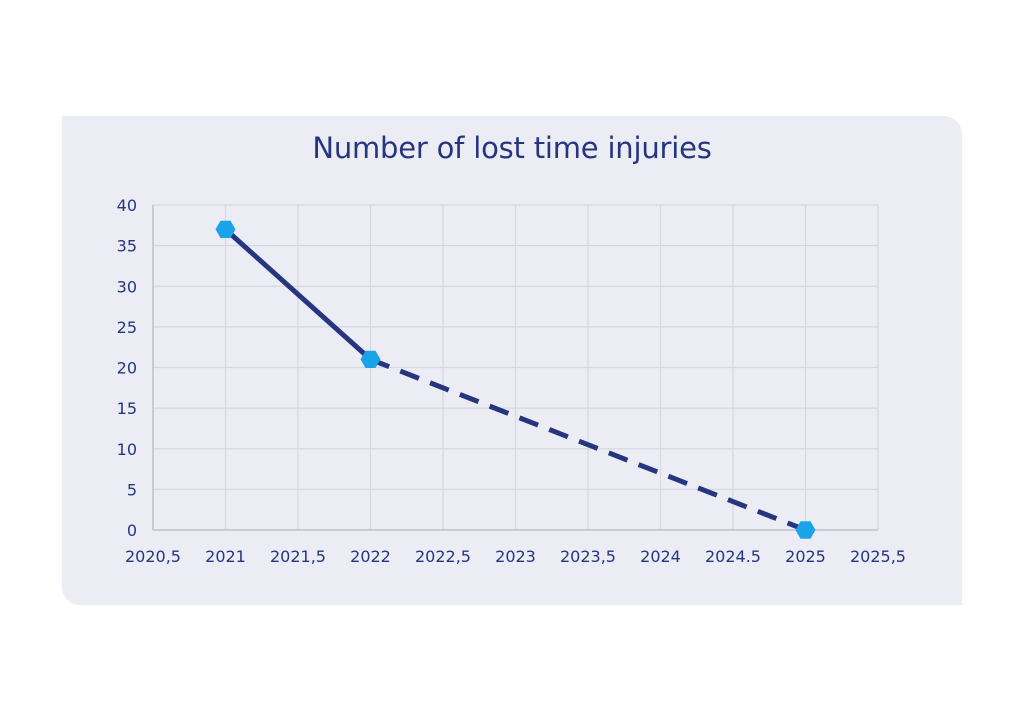  I want to click on x-tick-label: 2023, so click(515, 556).